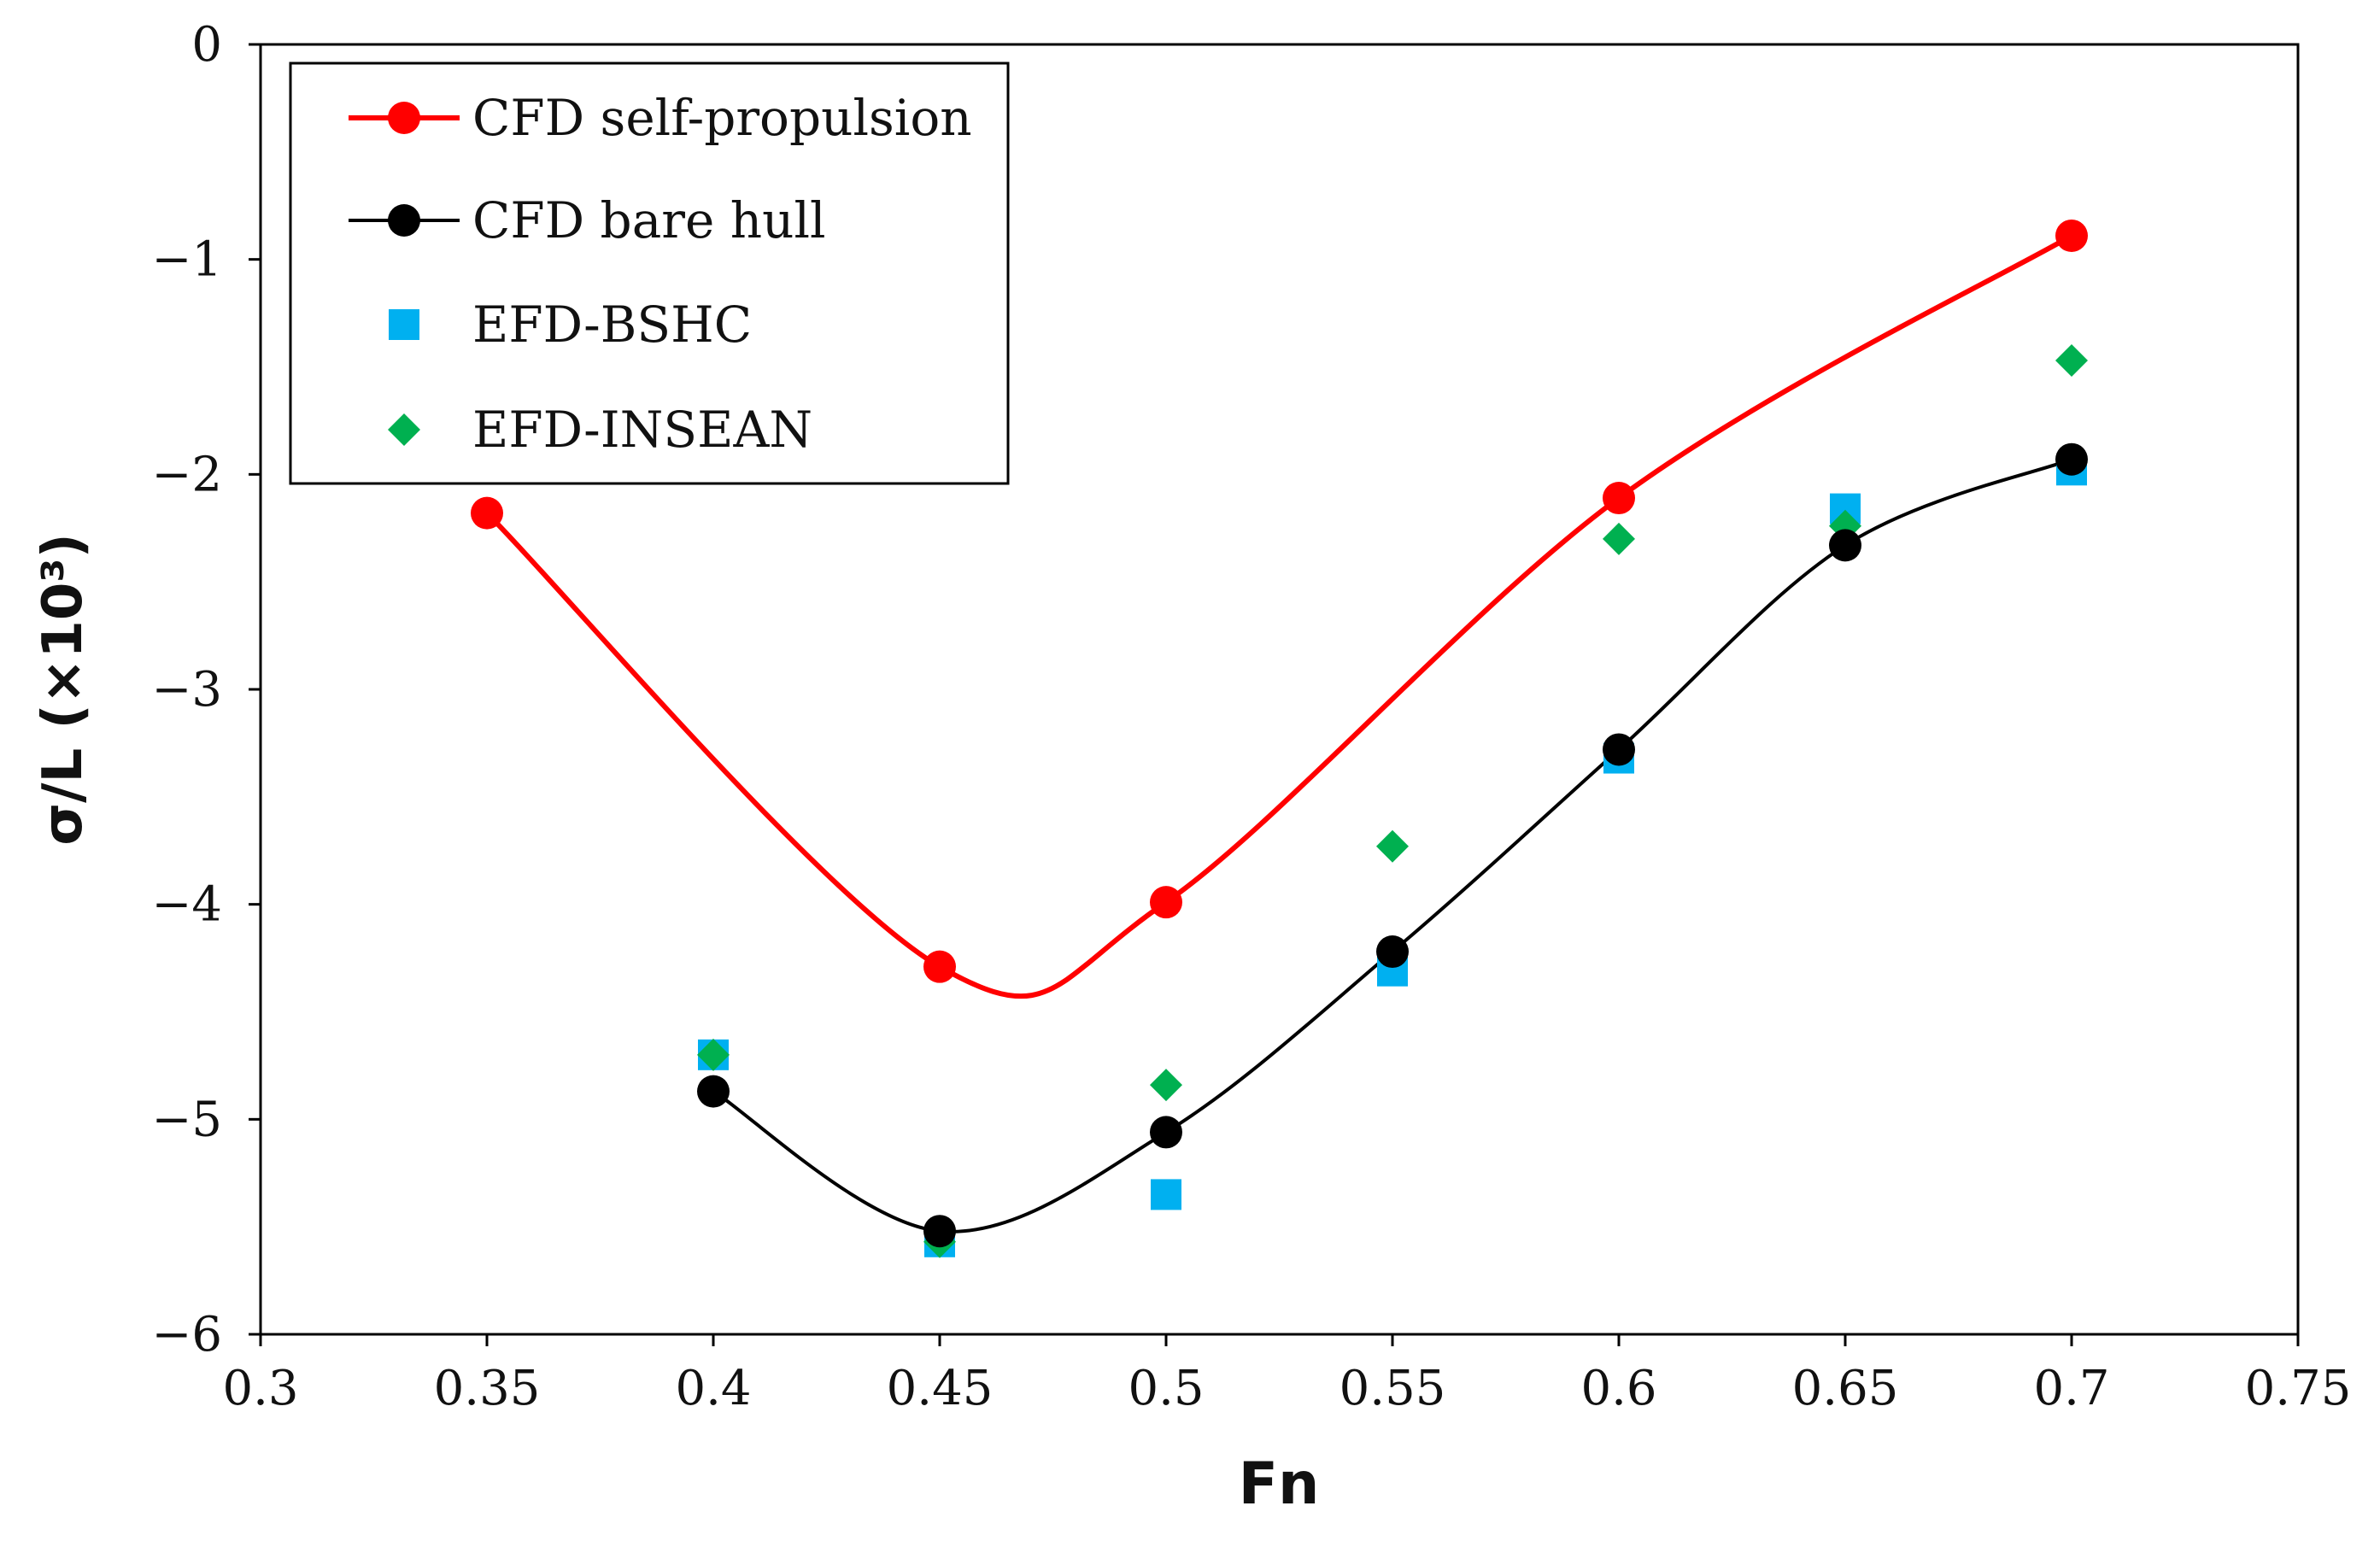 This screenshot has height=1547, width=2380. I want to click on x-tick-label: 0.55, so click(1393, 1388).